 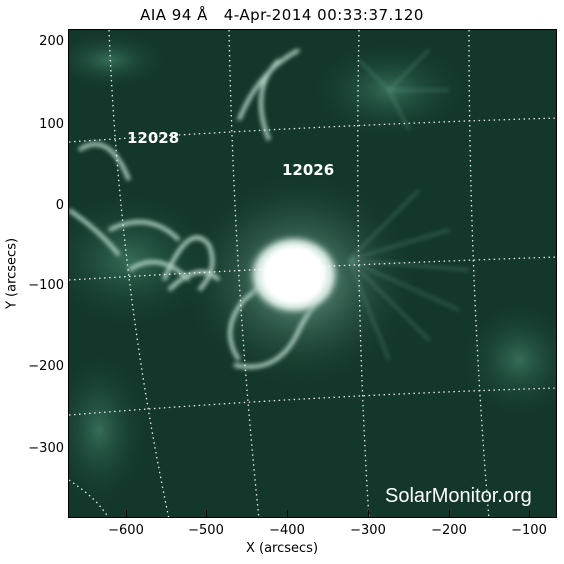 What do you see at coordinates (46, 285) in the screenshot?
I see `y-tick-label: −100` at bounding box center [46, 285].